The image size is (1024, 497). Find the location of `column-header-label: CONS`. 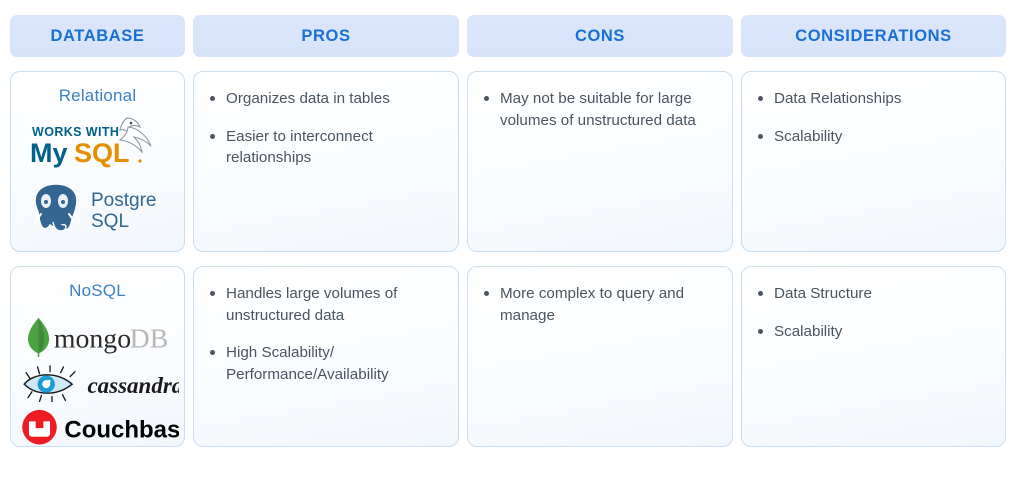

column-header-label: CONS is located at coordinates (600, 35).